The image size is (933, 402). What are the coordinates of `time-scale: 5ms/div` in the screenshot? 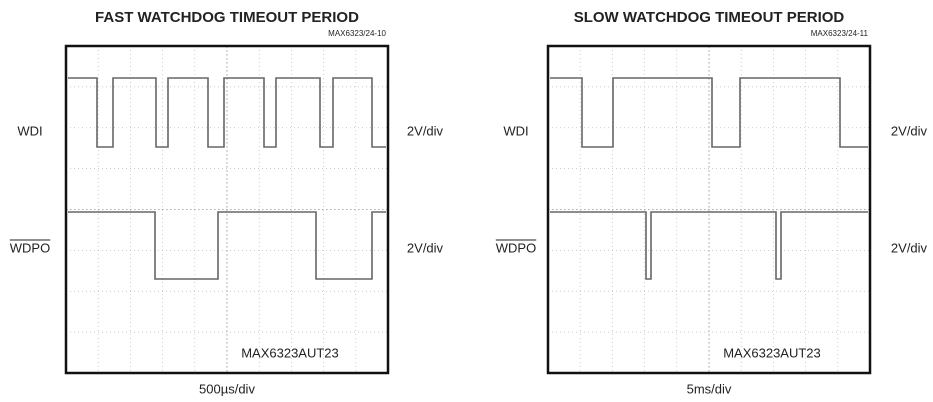 It's located at (709, 388).